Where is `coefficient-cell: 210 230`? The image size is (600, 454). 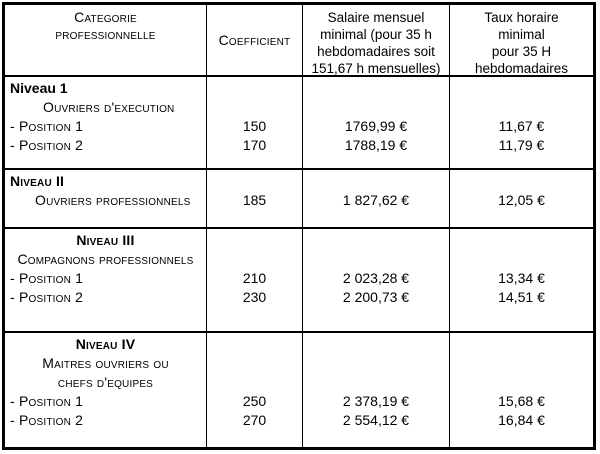
coefficient-cell: 210 230 is located at coordinates (254, 280).